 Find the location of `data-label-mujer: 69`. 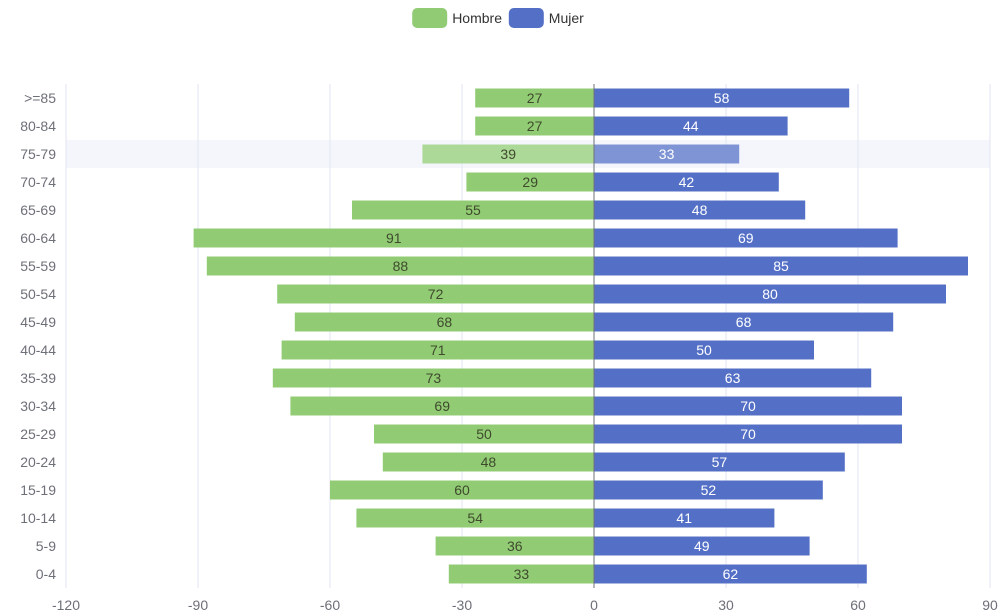

data-label-mujer: 69 is located at coordinates (746, 238).